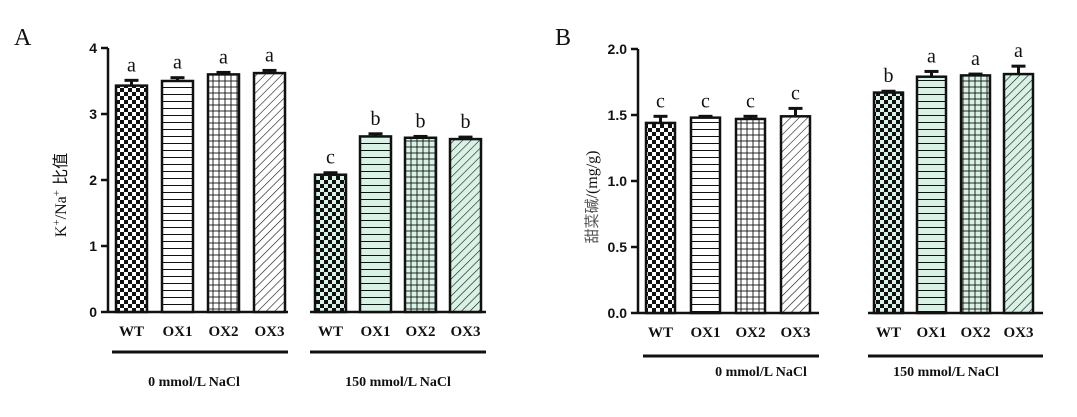  Describe the element at coordinates (93, 114) in the screenshot. I see `y-tick-label: 3` at that location.